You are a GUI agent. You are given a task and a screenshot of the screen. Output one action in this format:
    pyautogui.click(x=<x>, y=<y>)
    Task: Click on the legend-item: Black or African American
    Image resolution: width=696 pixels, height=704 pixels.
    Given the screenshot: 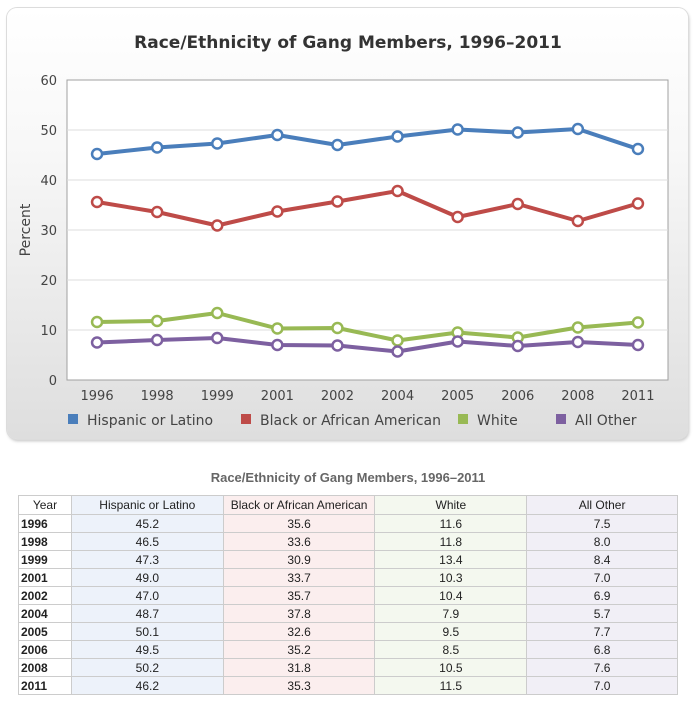 What is the action you would take?
    pyautogui.click(x=341, y=421)
    